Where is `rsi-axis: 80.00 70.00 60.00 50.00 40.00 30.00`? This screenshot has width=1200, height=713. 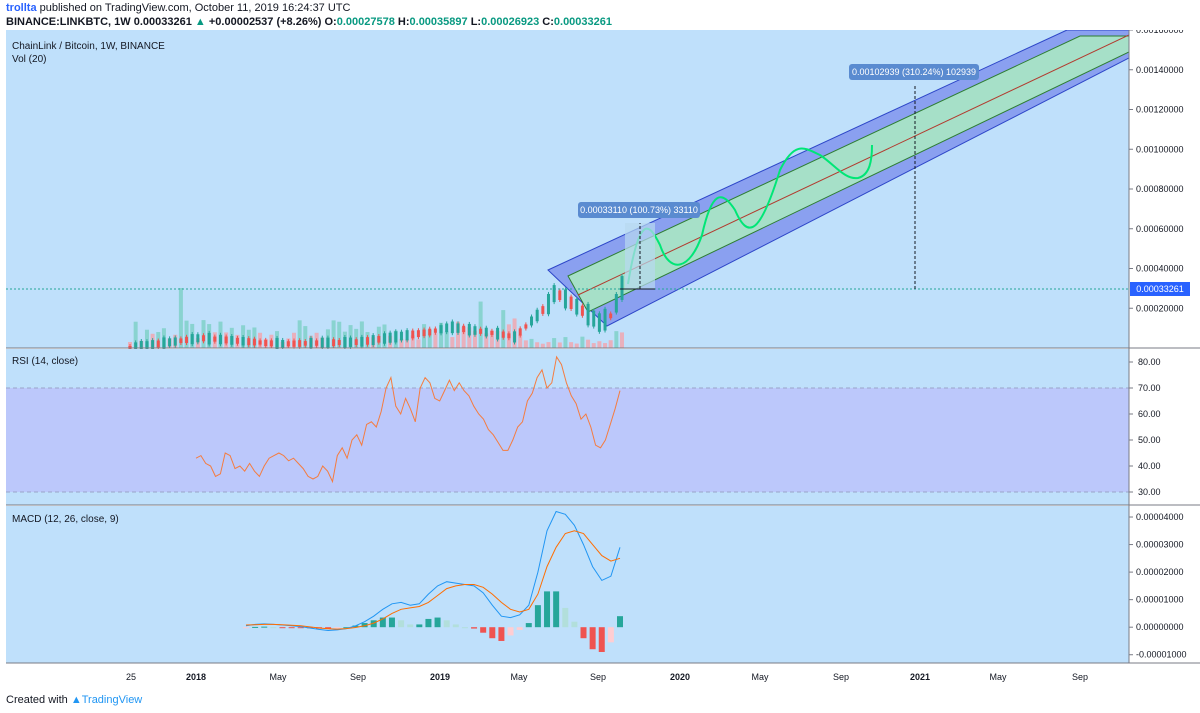 rsi-axis: 80.00 70.00 60.00 50.00 40.00 30.00 is located at coordinates (1164, 427).